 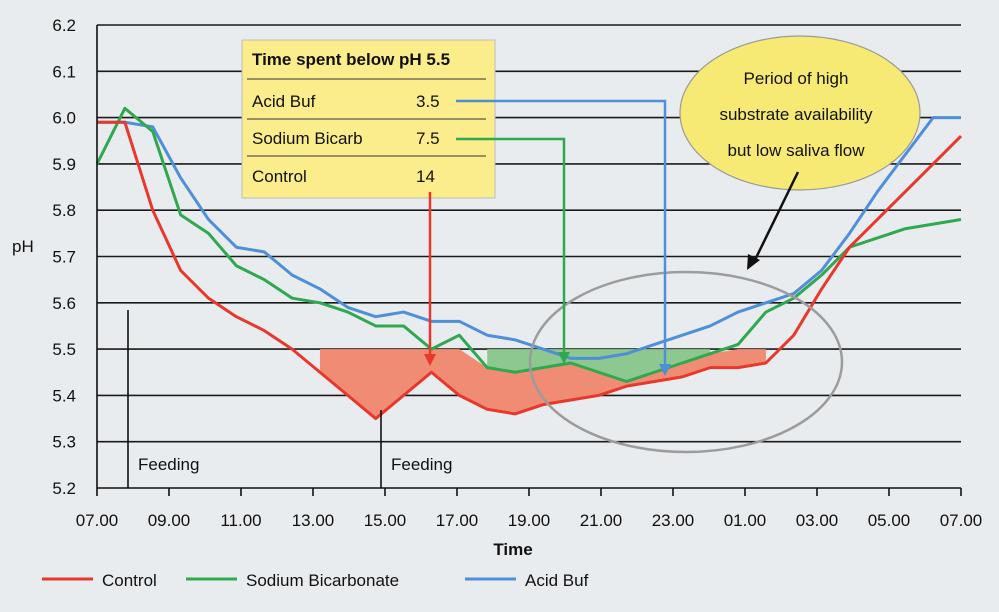 What do you see at coordinates (599, 365) in the screenshot?
I see `sodium-bicarb-below-threshold-area` at bounding box center [599, 365].